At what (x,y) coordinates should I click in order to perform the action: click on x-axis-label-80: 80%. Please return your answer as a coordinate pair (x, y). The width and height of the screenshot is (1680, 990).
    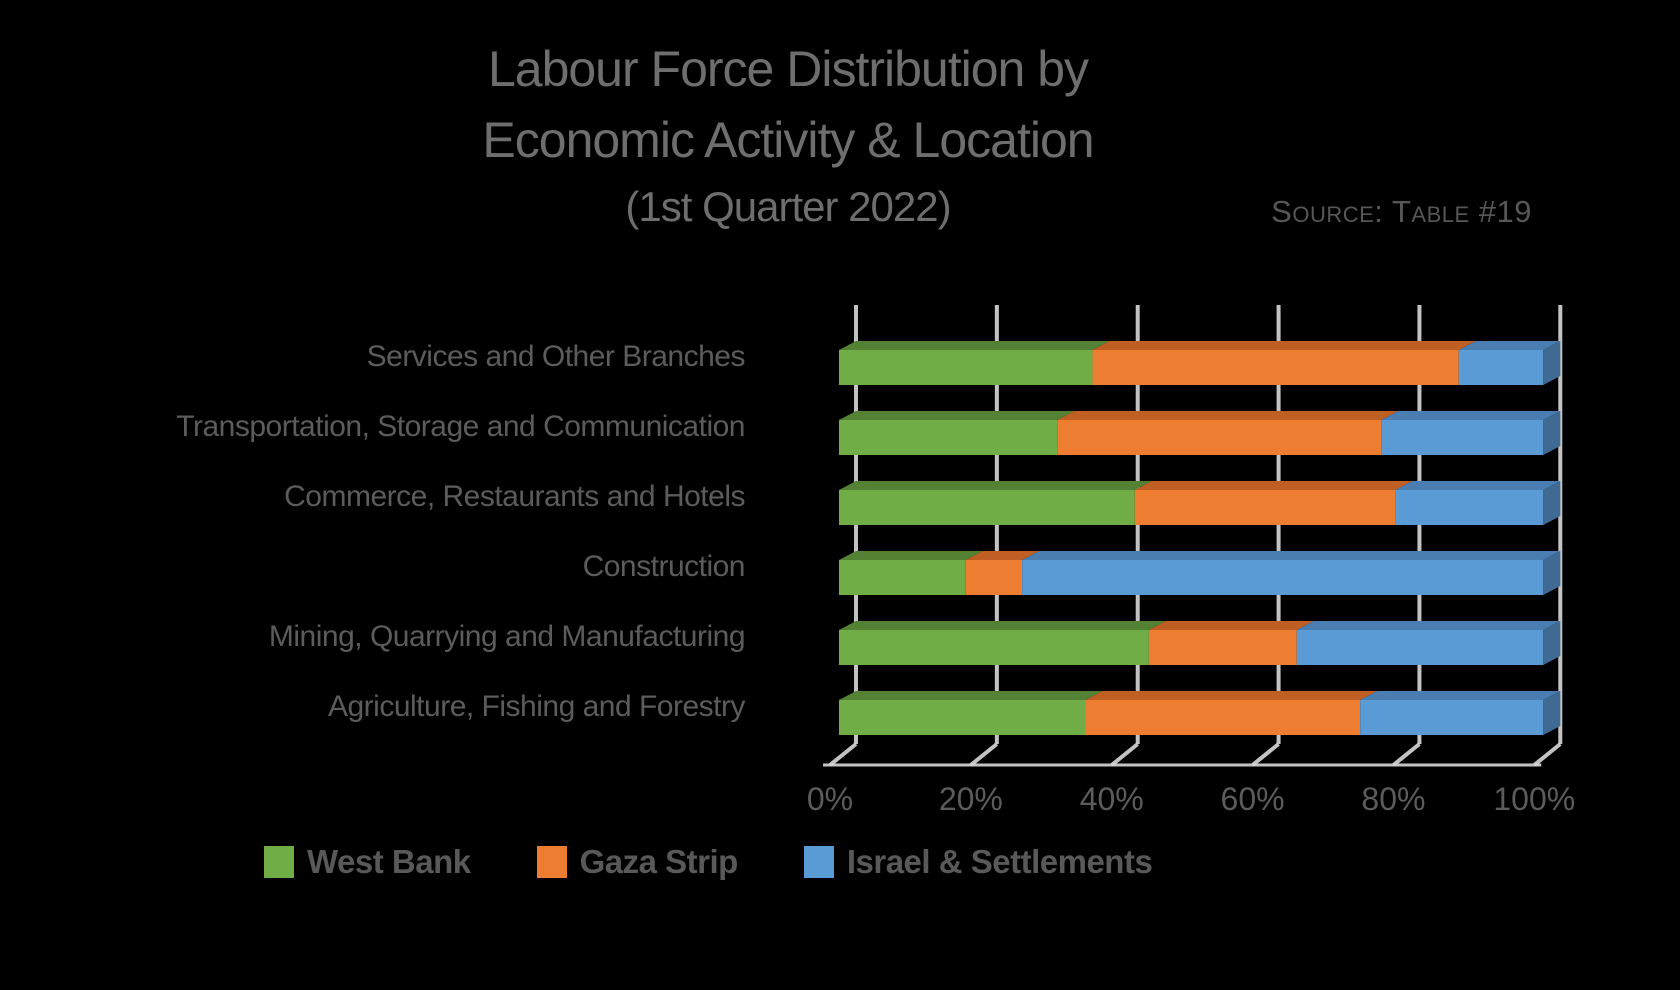
    Looking at the image, I should click on (1393, 799).